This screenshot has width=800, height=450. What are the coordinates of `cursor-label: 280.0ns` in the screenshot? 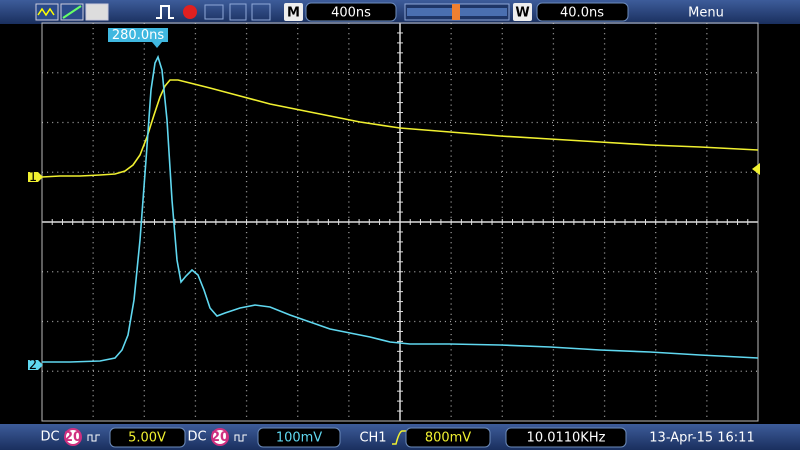 It's located at (138, 35).